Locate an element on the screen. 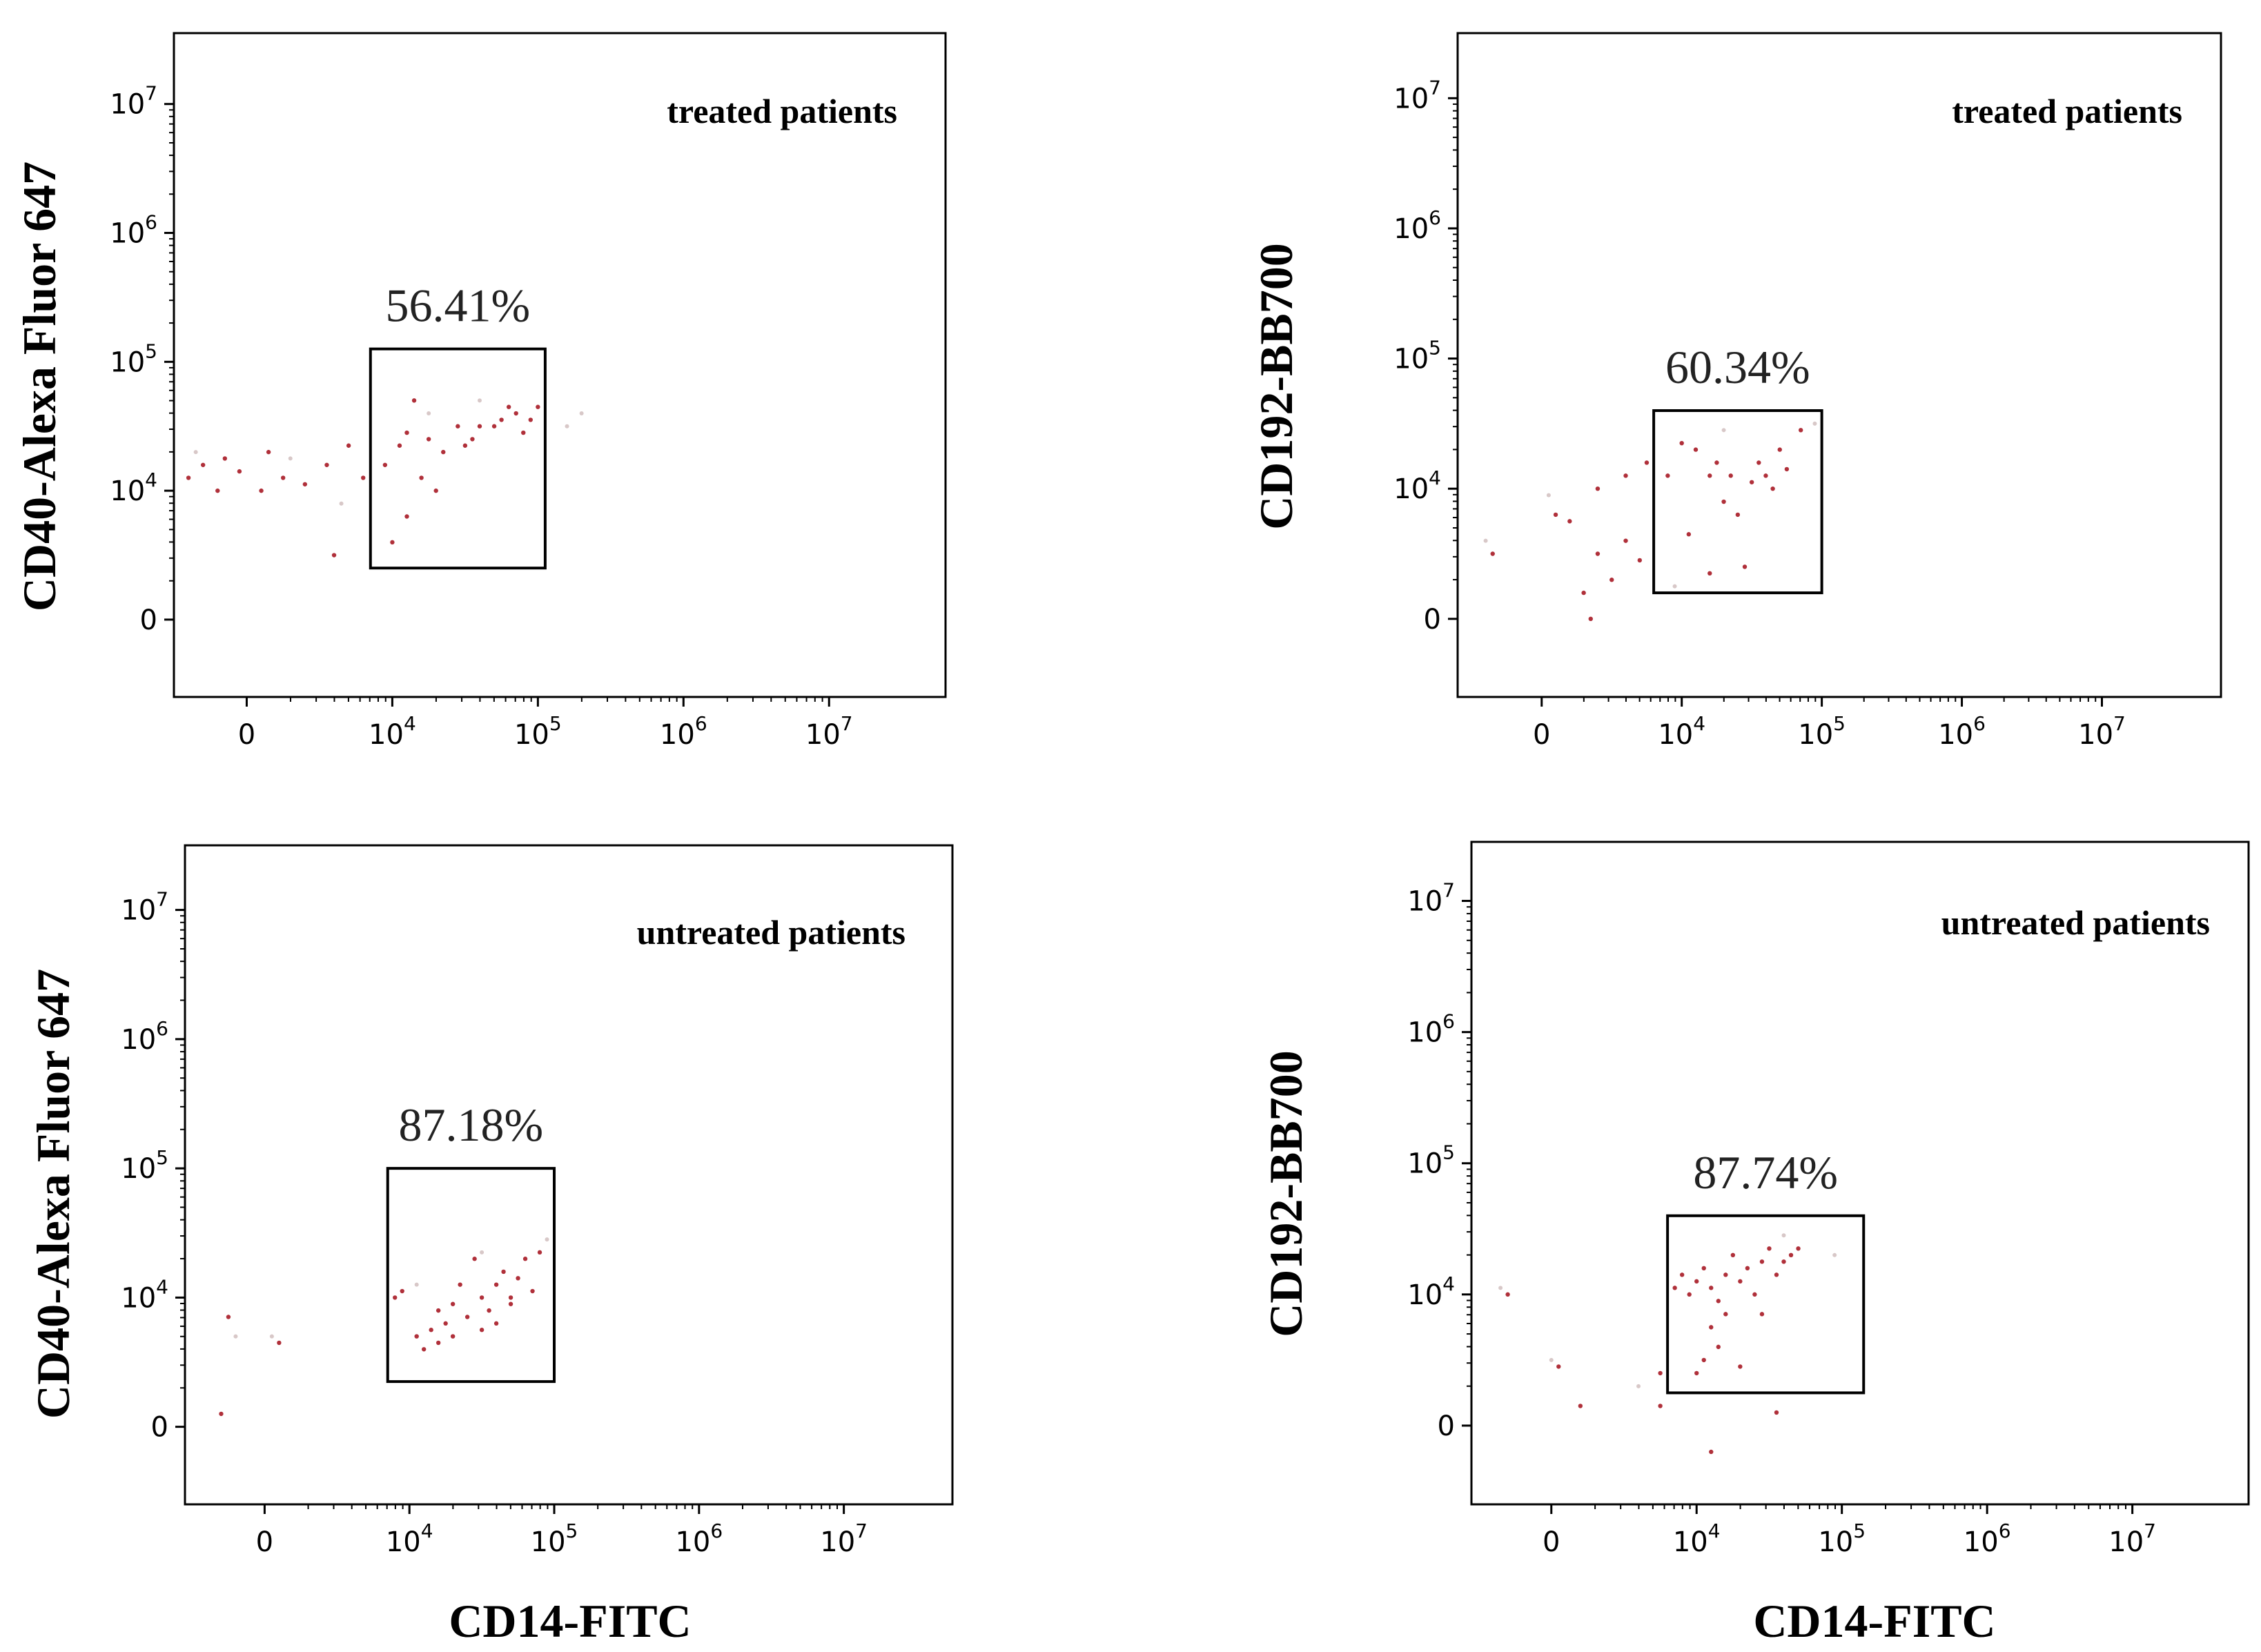  group-label: treated patients is located at coordinates (782, 111).